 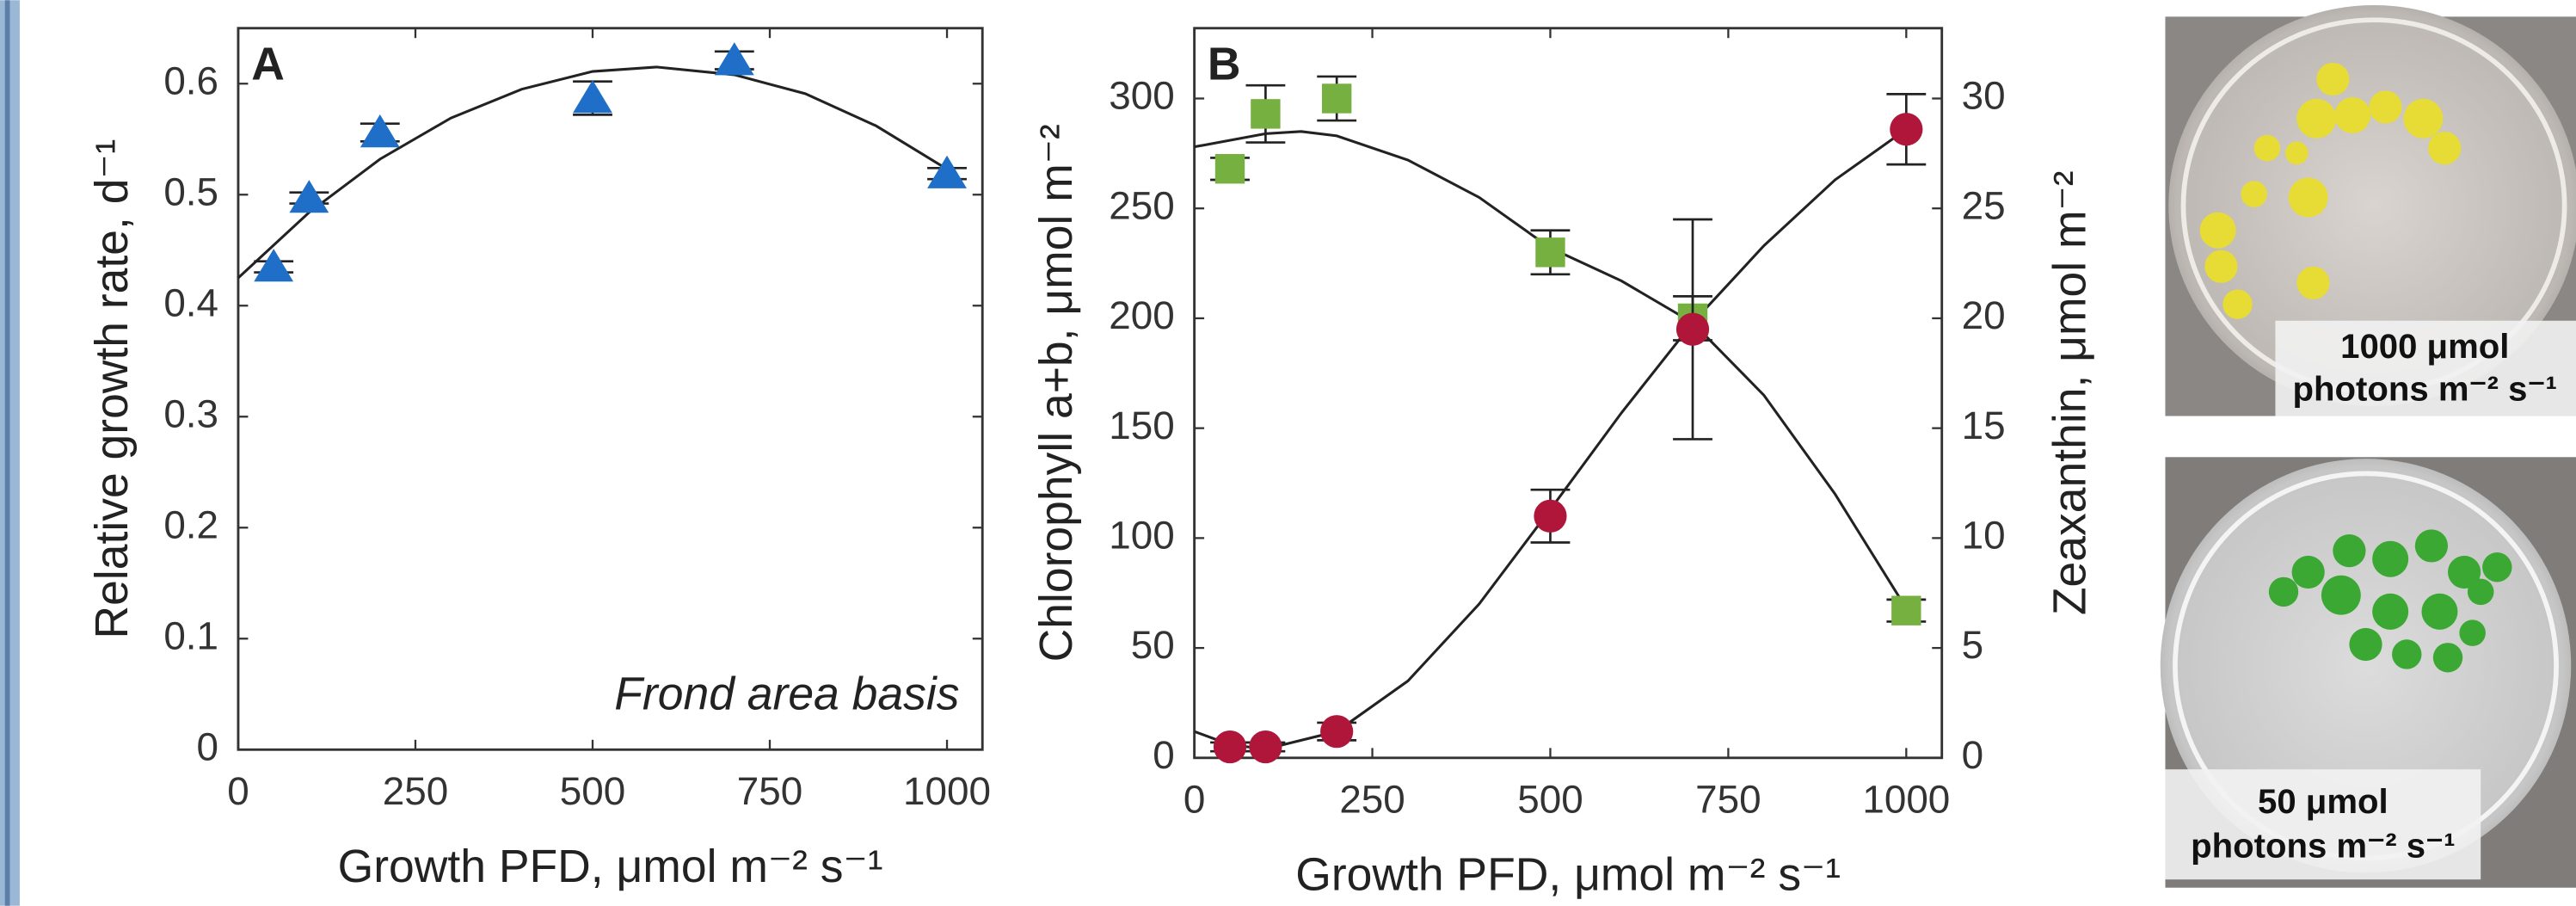 What do you see at coordinates (1984, 535) in the screenshot?
I see `y2-tick-label: 10` at bounding box center [1984, 535].